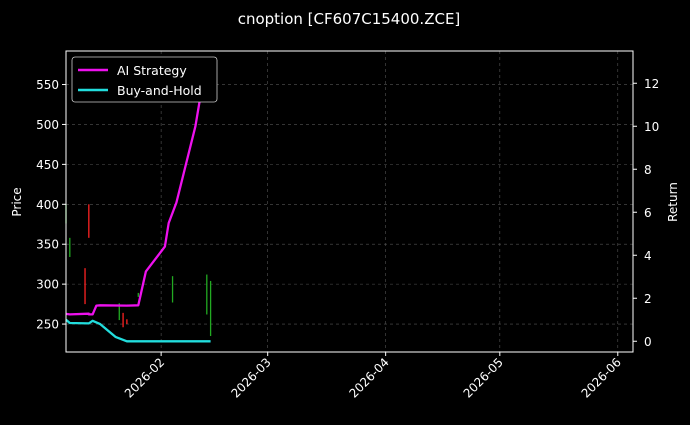 The image size is (690, 425). What do you see at coordinates (648, 256) in the screenshot?
I see `y2-tick-label: 4` at bounding box center [648, 256].